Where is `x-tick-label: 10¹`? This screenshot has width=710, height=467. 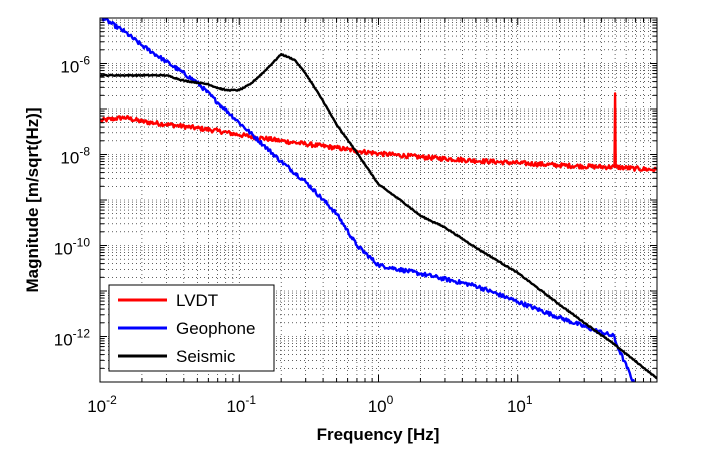
x-tick-label: 10¹ is located at coordinates (520, 404).